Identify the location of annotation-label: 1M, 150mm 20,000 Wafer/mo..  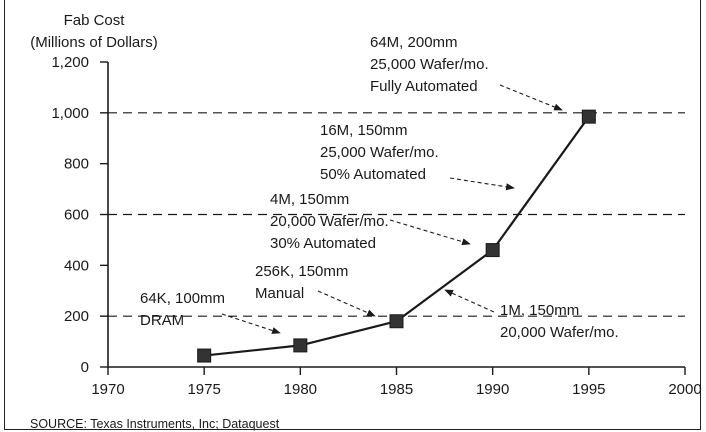
(559, 321).